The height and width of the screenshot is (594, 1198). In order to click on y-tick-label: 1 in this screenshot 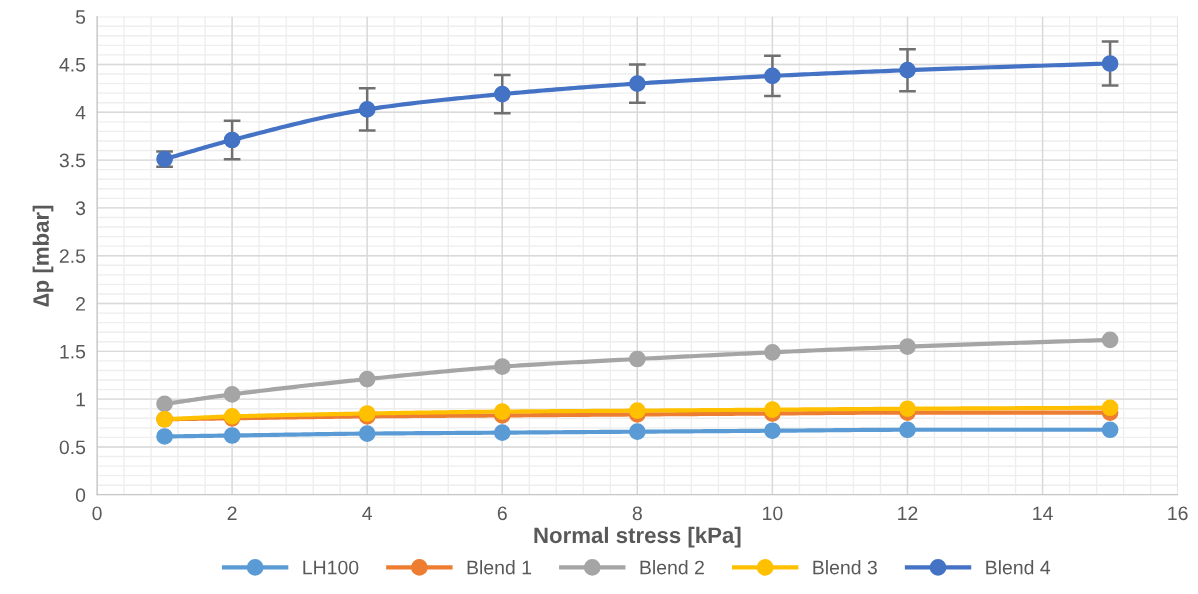, I will do `click(80, 399)`.